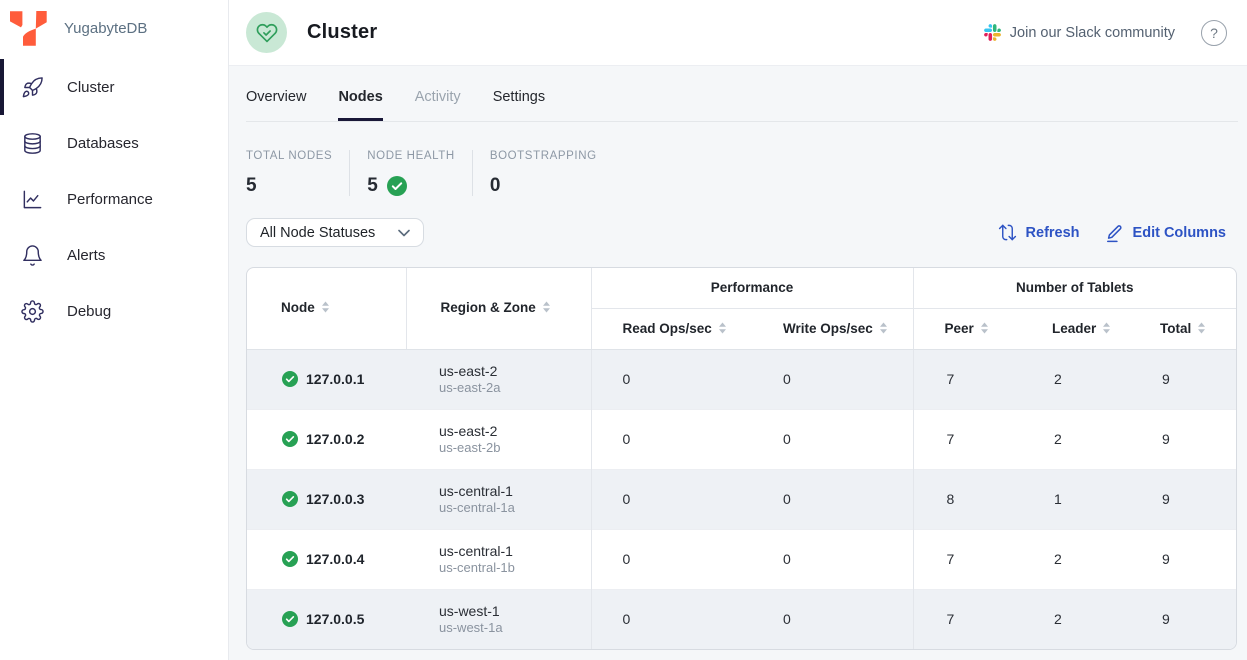  I want to click on region-zone-cell: us-central-1 us-central-1b, so click(498, 558).